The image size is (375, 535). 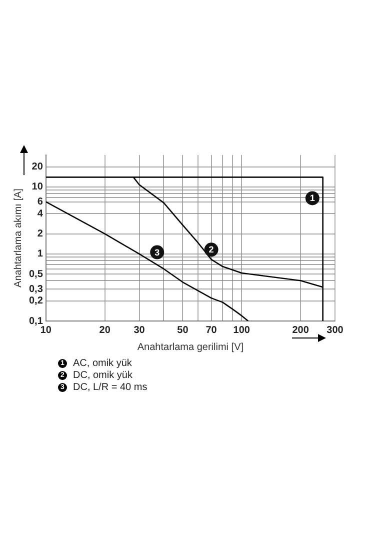 I want to click on x-tick-label: 50, so click(x=183, y=330).